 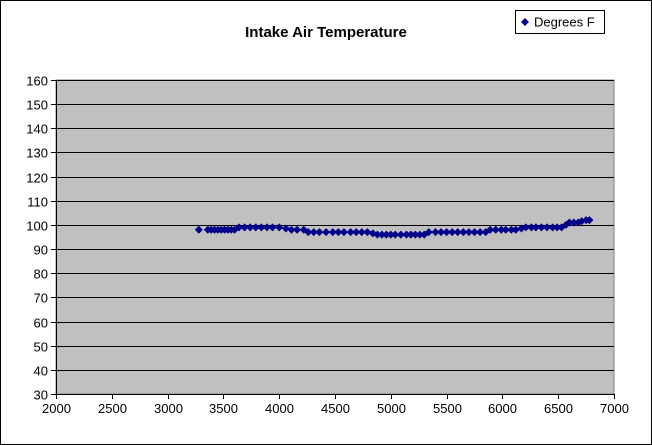 What do you see at coordinates (37, 178) in the screenshot?
I see `y-tick-label: 120` at bounding box center [37, 178].